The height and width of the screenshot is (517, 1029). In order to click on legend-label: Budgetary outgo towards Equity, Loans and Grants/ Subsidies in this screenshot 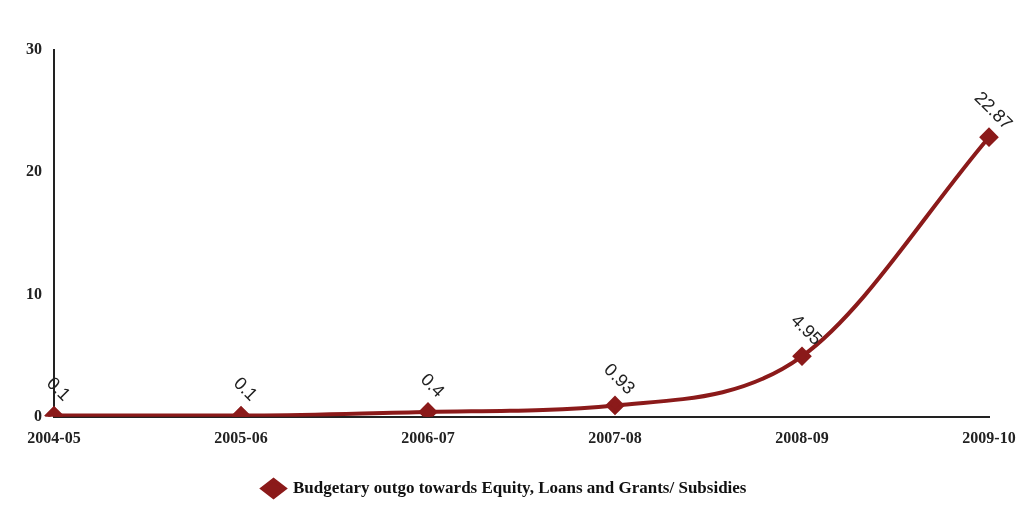, I will do `click(520, 487)`.